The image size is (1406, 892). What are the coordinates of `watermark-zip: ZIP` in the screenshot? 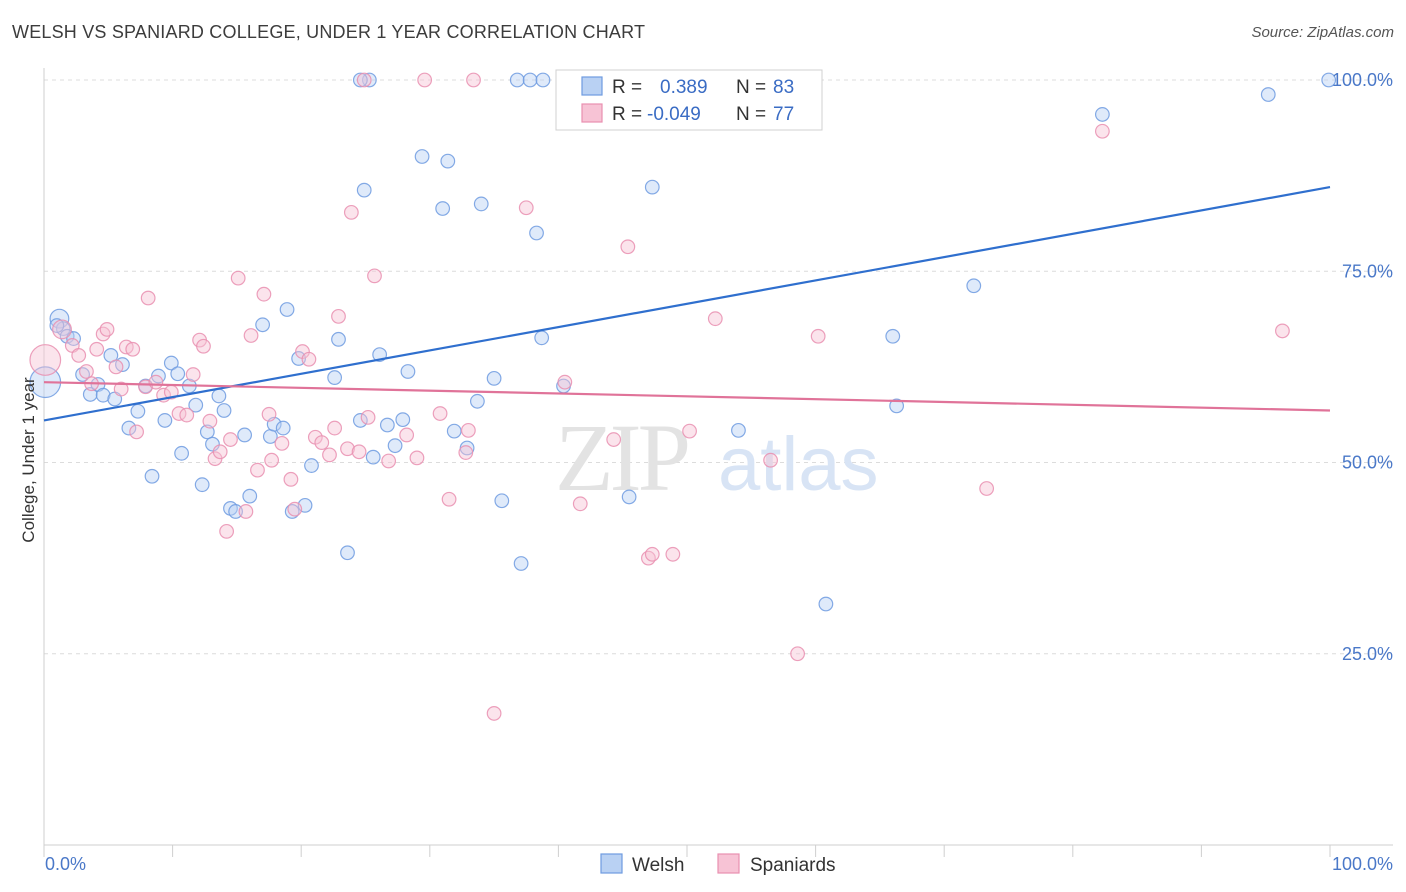 It's located at (621, 457).